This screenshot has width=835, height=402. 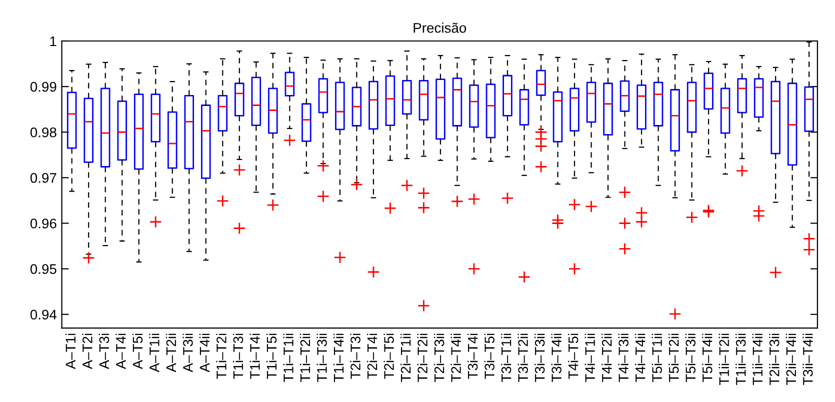 I want to click on x-tick-label: T3ii–T4ii, so click(x=807, y=360).